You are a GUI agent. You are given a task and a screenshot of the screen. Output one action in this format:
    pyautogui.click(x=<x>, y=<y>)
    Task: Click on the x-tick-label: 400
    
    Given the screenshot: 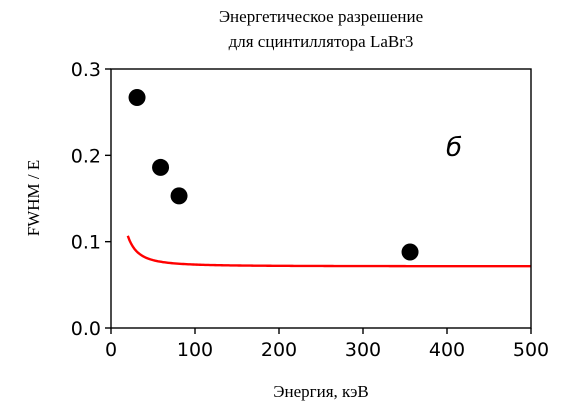 What is the action you would take?
    pyautogui.click(x=447, y=350)
    